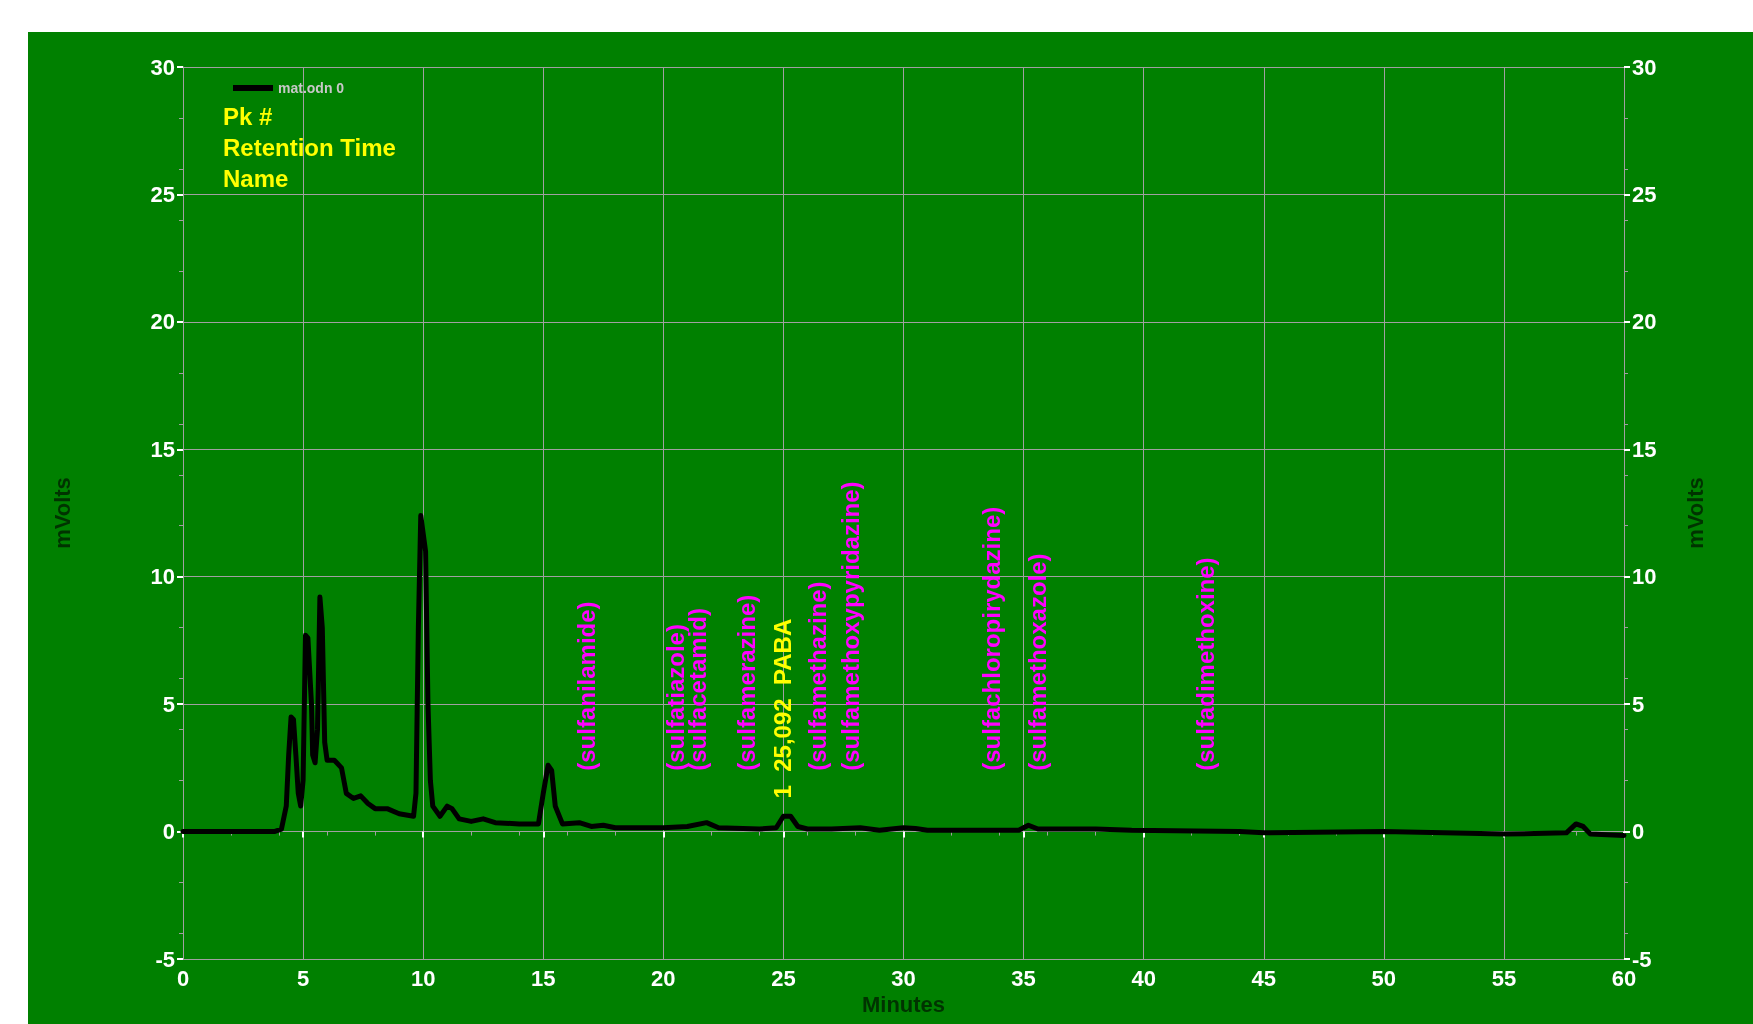 The width and height of the screenshot is (1753, 1024). What do you see at coordinates (1023, 978) in the screenshot?
I see `x-tick-label: 35` at bounding box center [1023, 978].